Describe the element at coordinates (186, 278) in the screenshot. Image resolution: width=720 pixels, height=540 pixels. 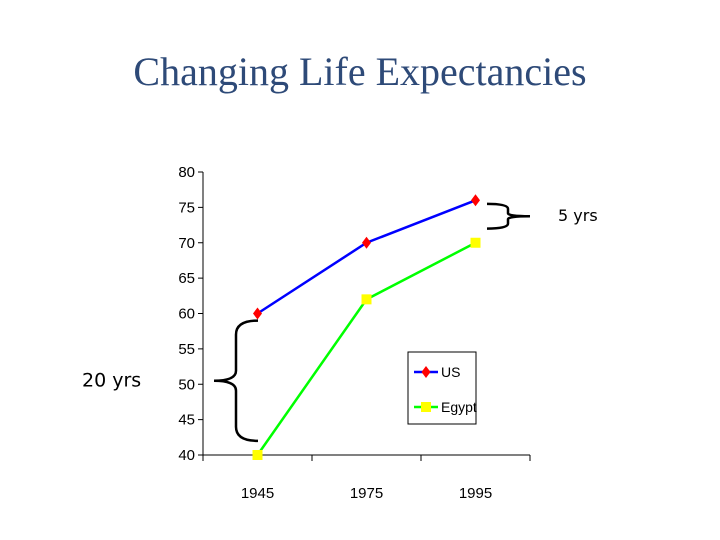
I see `y-tick-label: 65` at that location.